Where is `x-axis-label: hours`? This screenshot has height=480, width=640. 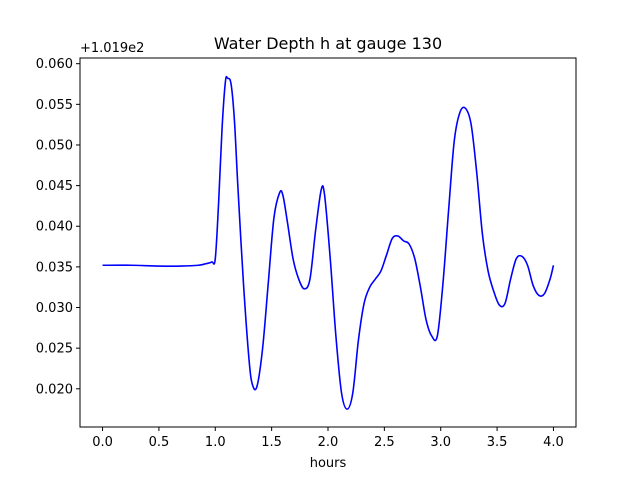 x-axis-label: hours is located at coordinates (328, 463).